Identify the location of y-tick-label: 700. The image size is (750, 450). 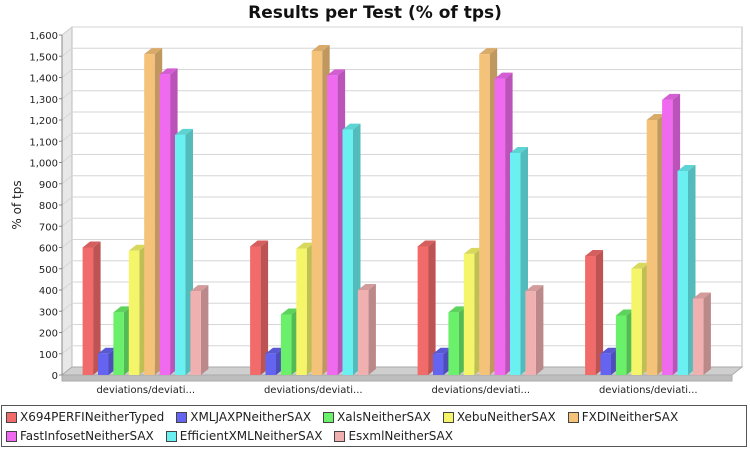
(48, 227).